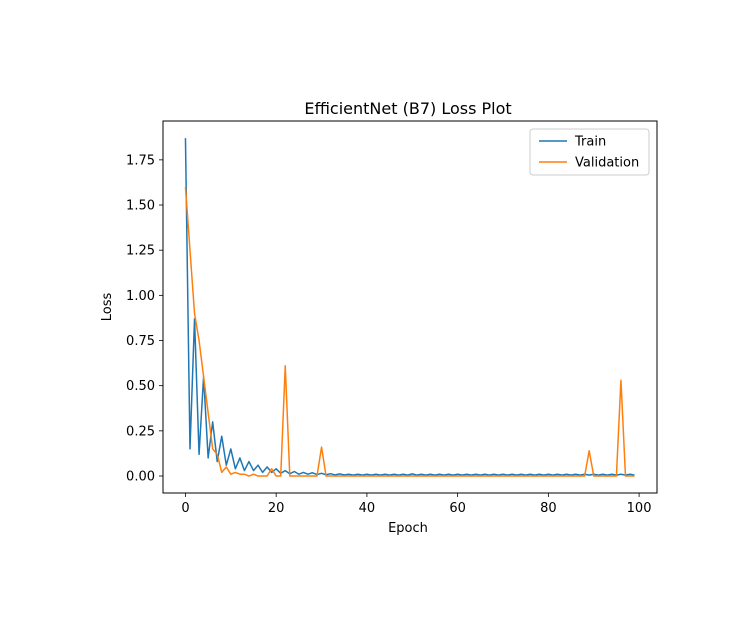 The image size is (756, 635). I want to click on legend-validation-label: Validation, so click(607, 163).